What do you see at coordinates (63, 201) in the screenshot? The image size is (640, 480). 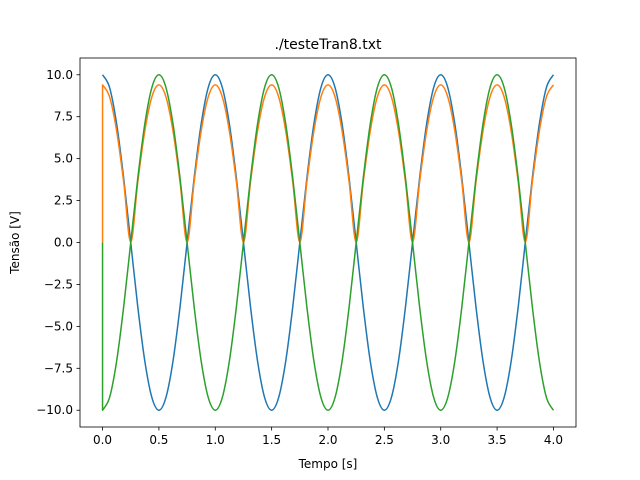 I see `y-tick-label: 2.5` at bounding box center [63, 201].